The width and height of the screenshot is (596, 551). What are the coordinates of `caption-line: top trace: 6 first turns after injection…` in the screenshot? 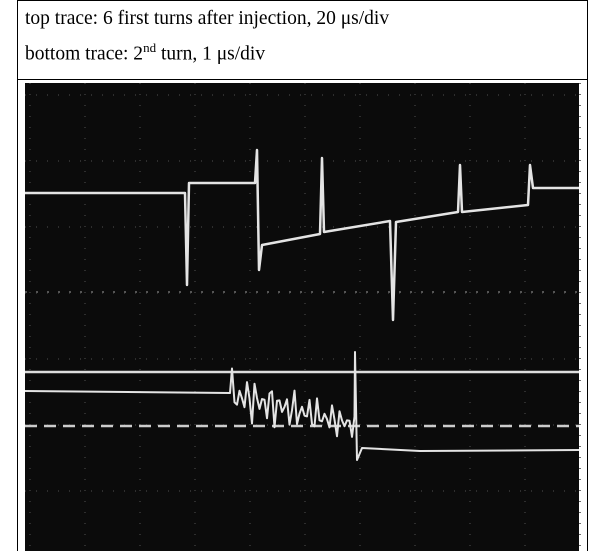 It's located at (207, 18).